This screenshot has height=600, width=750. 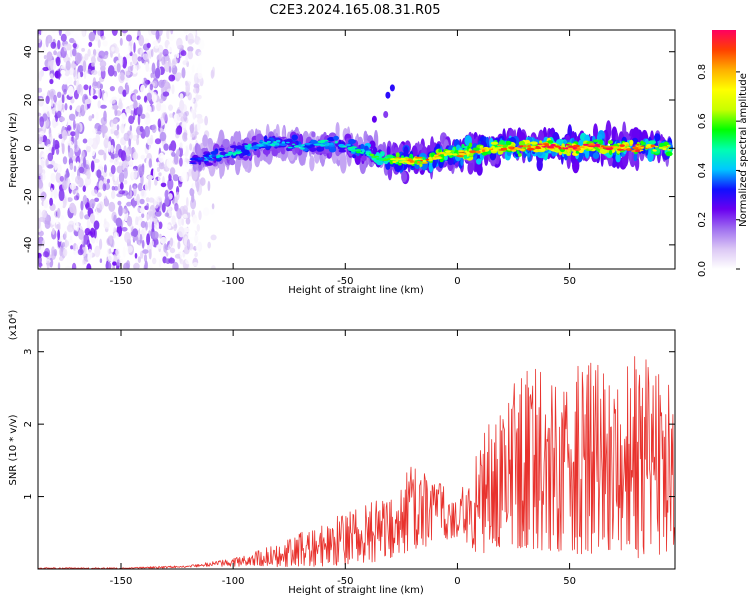 What do you see at coordinates (121, 281) in the screenshot?
I see `x-tick-label: -150` at bounding box center [121, 281].